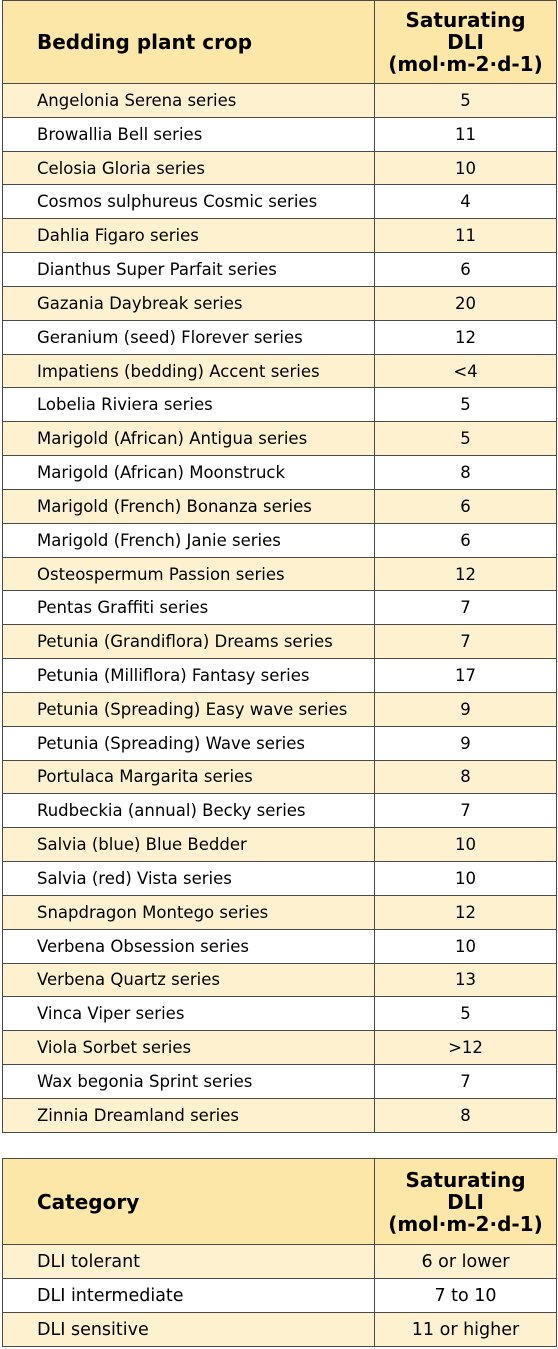 The height and width of the screenshot is (1349, 558). What do you see at coordinates (188, 878) in the screenshot?
I see `row-label: Salvia (red) Vista series` at bounding box center [188, 878].